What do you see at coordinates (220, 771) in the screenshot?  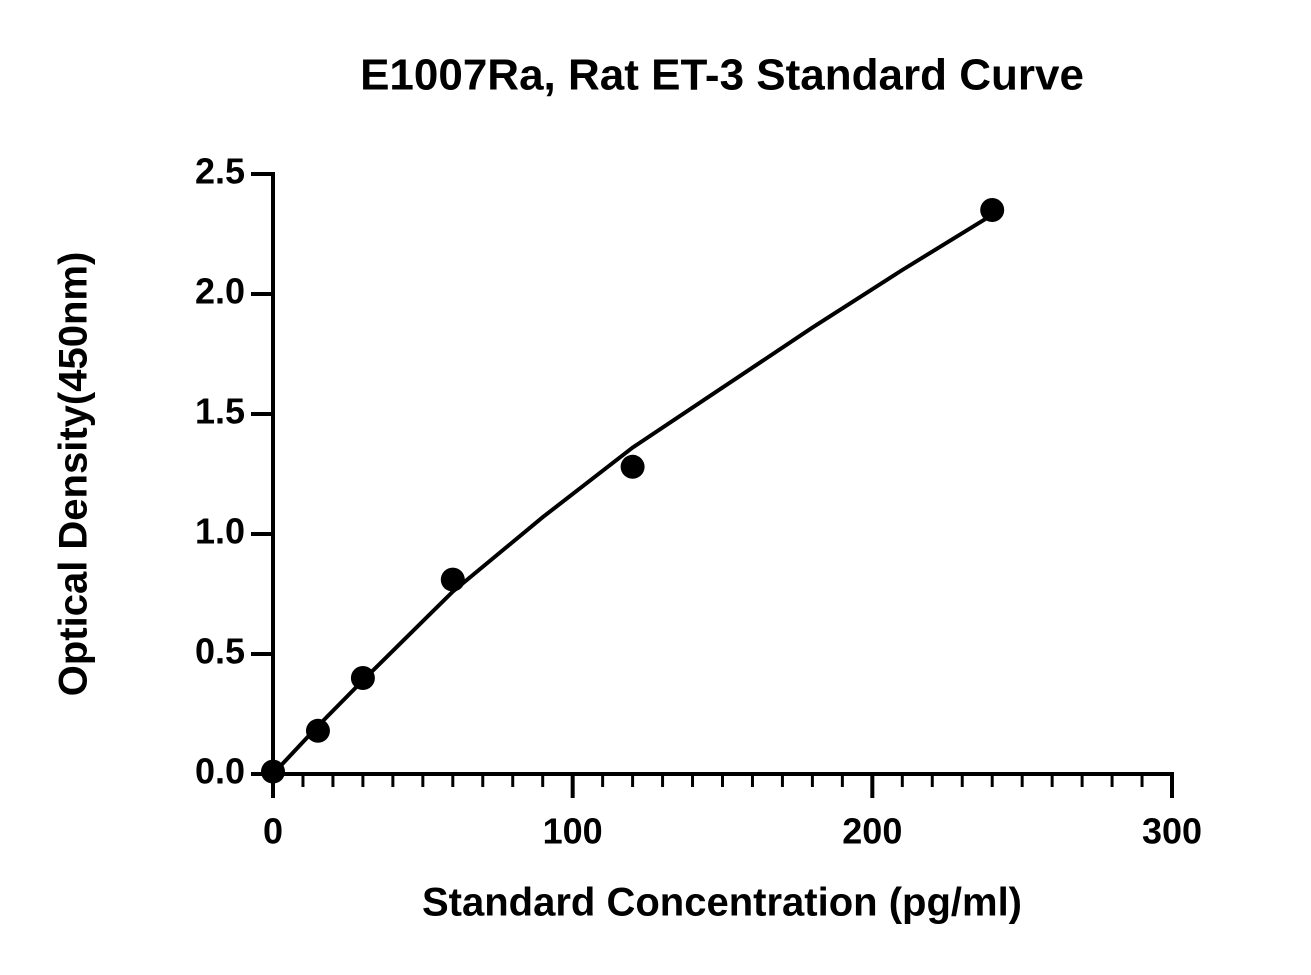 I see `y-tick-label: 0.0` at bounding box center [220, 771].